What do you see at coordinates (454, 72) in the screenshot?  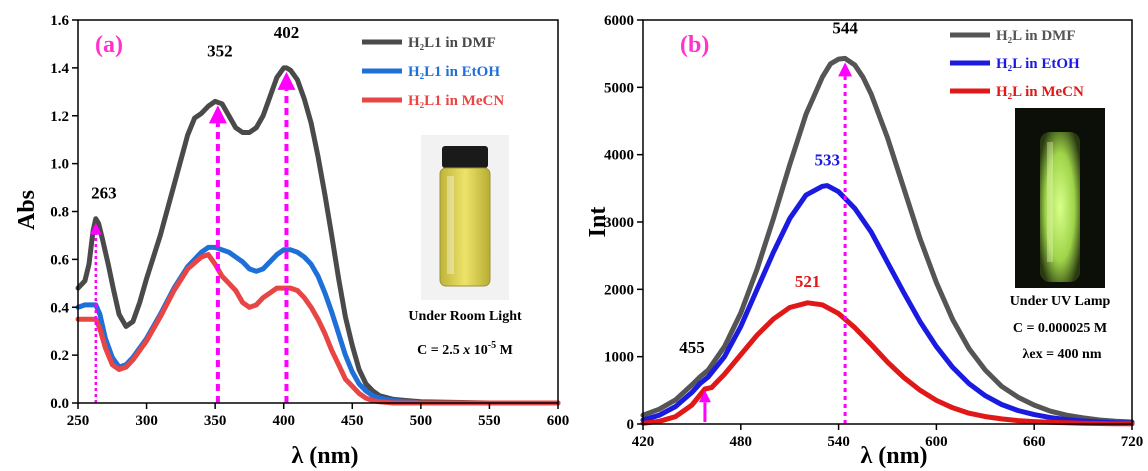 I see `legend-text-etoh: H₂L1 in EtOH` at bounding box center [454, 72].